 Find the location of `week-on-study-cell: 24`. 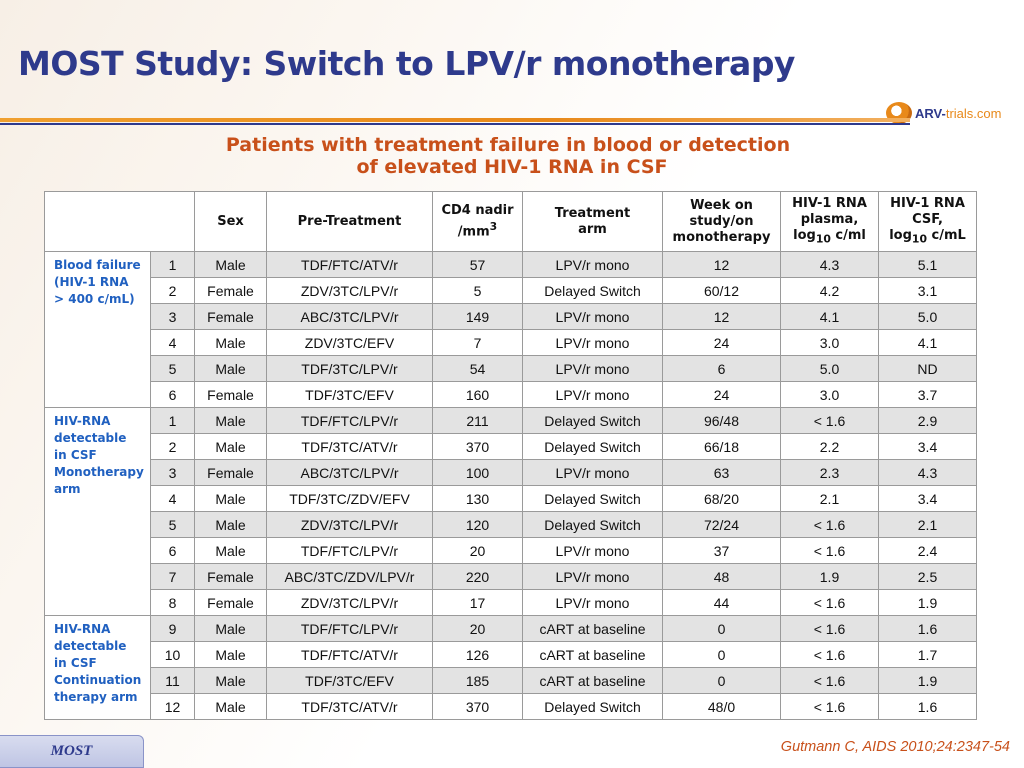

week-on-study-cell: 24 is located at coordinates (721, 394).